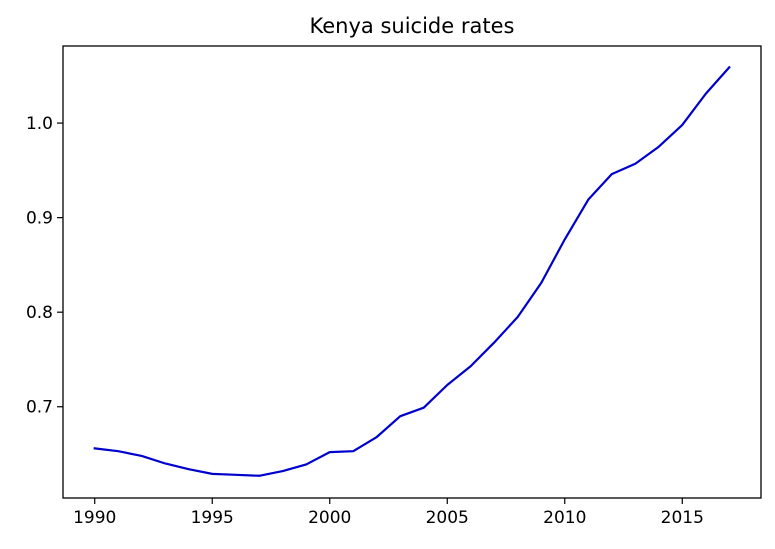 The width and height of the screenshot is (775, 549). Describe the element at coordinates (39, 219) in the screenshot. I see `y-tick-label: 0.9` at that location.